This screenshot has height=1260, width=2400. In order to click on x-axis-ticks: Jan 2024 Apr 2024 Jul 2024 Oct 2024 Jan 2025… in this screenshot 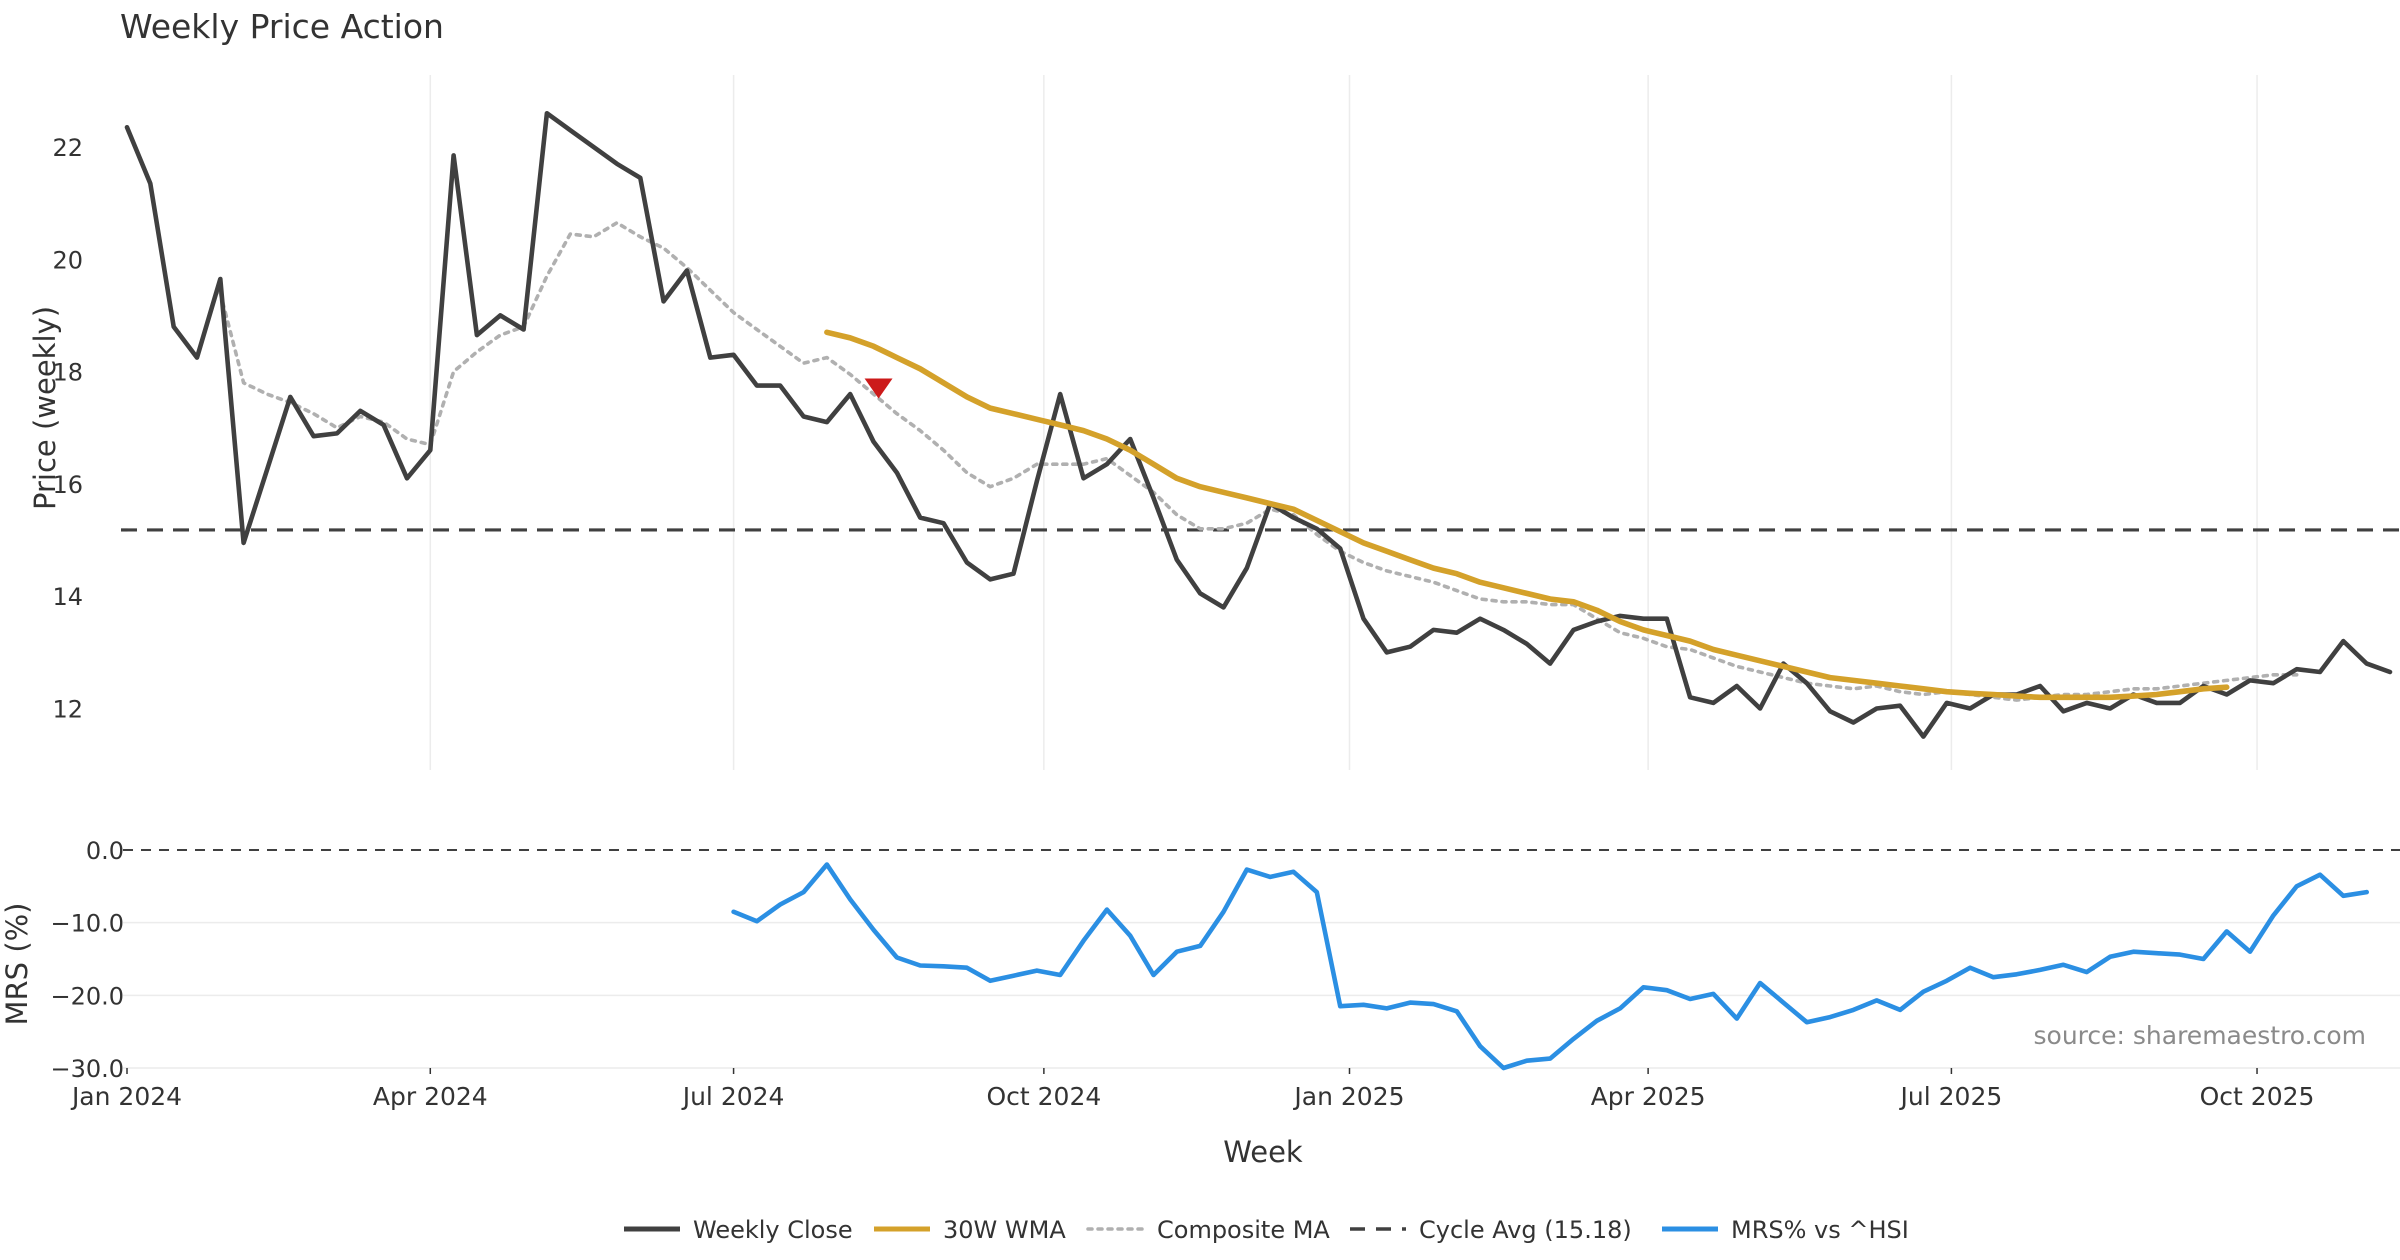, I will do `click(1192, 1089)`.